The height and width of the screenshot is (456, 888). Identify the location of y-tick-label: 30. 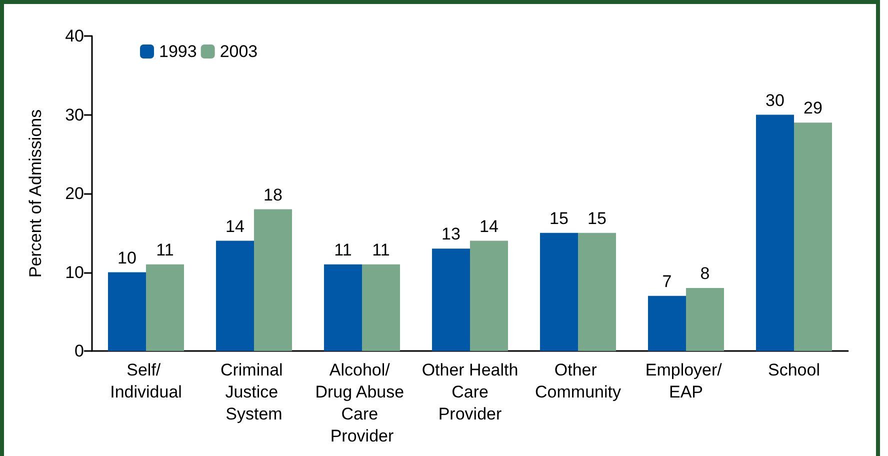
(74, 114).